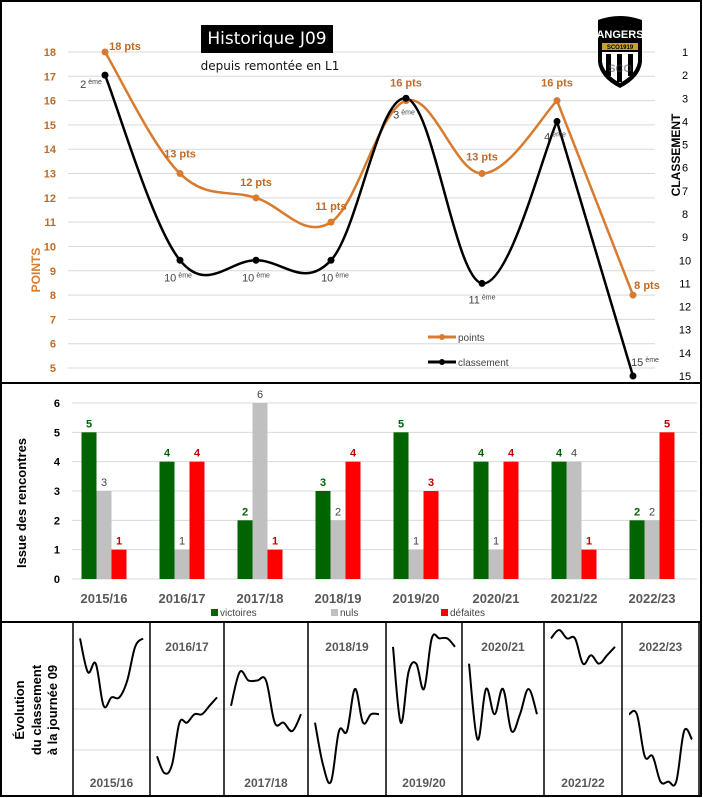  Describe the element at coordinates (125, 47) in the screenshot. I see `points-data-label: 18 pts` at that location.